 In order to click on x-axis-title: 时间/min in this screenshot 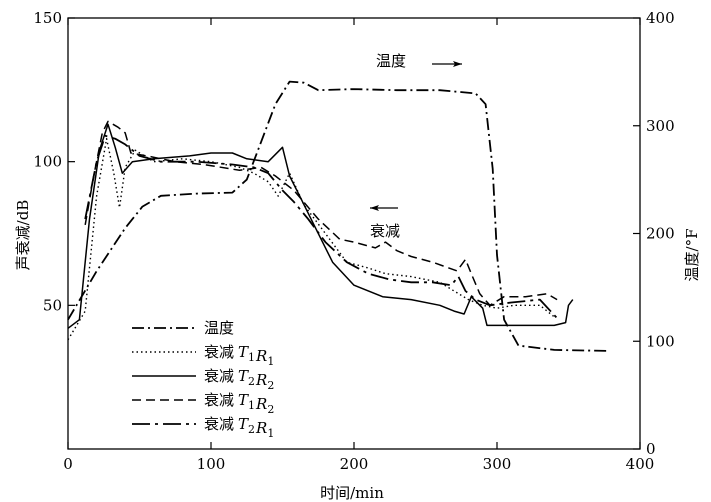, I will do `click(352, 493)`.